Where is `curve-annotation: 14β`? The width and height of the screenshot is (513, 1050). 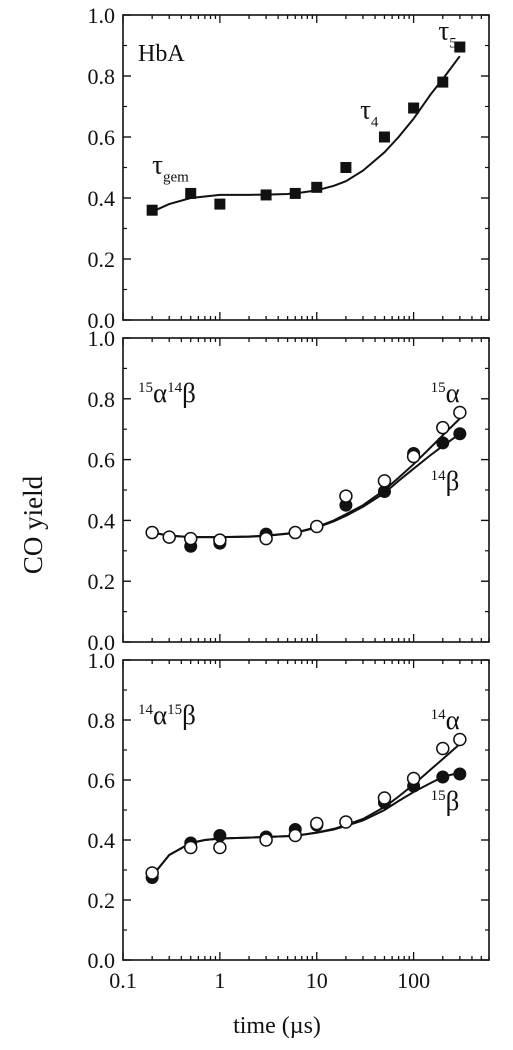 curve-annotation: 14β is located at coordinates (445, 481).